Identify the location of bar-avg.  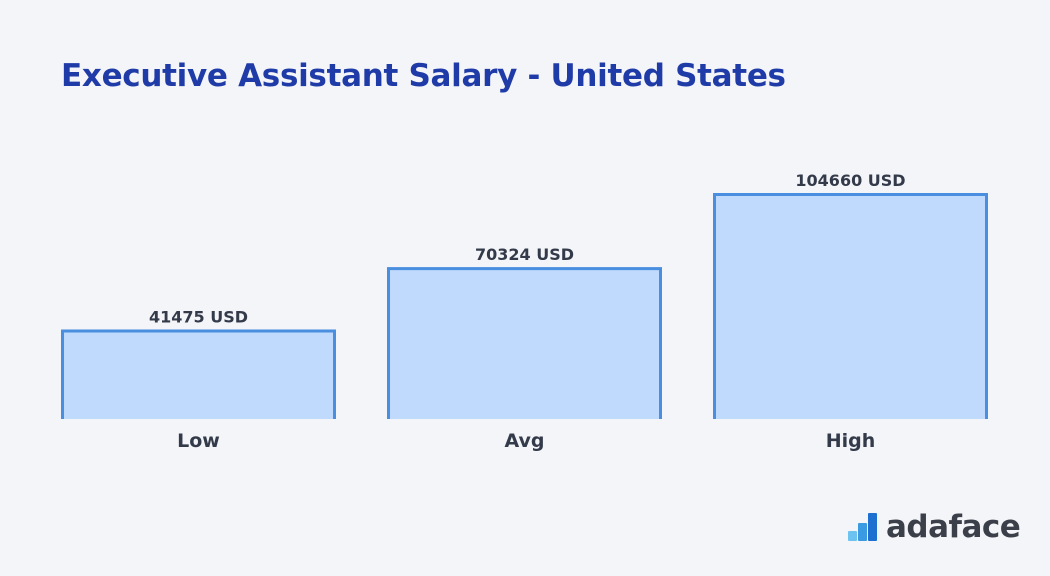
(524, 343).